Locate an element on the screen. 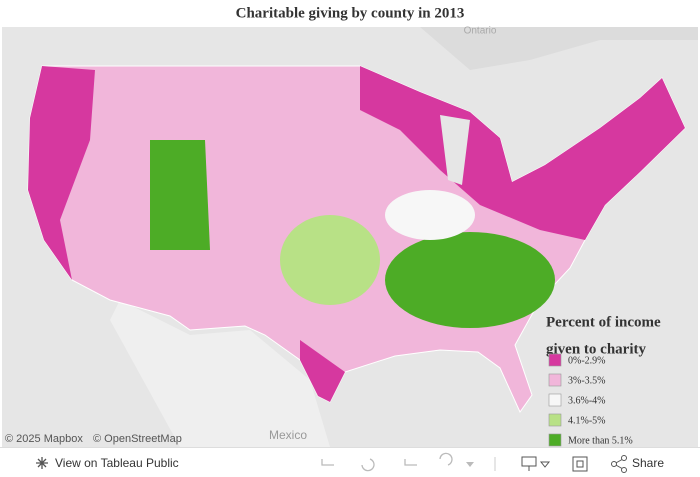 The height and width of the screenshot is (477, 700). attribution: © OpenStreetMap is located at coordinates (137, 439).